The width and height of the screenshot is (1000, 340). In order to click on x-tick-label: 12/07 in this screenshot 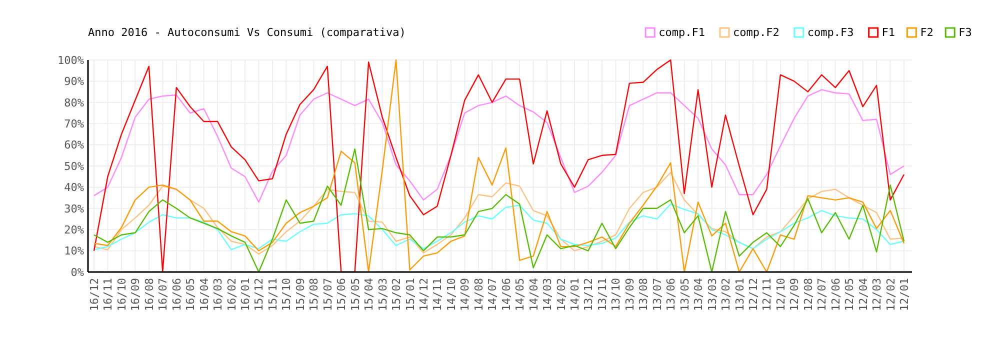, I will do `click(822, 295)`.